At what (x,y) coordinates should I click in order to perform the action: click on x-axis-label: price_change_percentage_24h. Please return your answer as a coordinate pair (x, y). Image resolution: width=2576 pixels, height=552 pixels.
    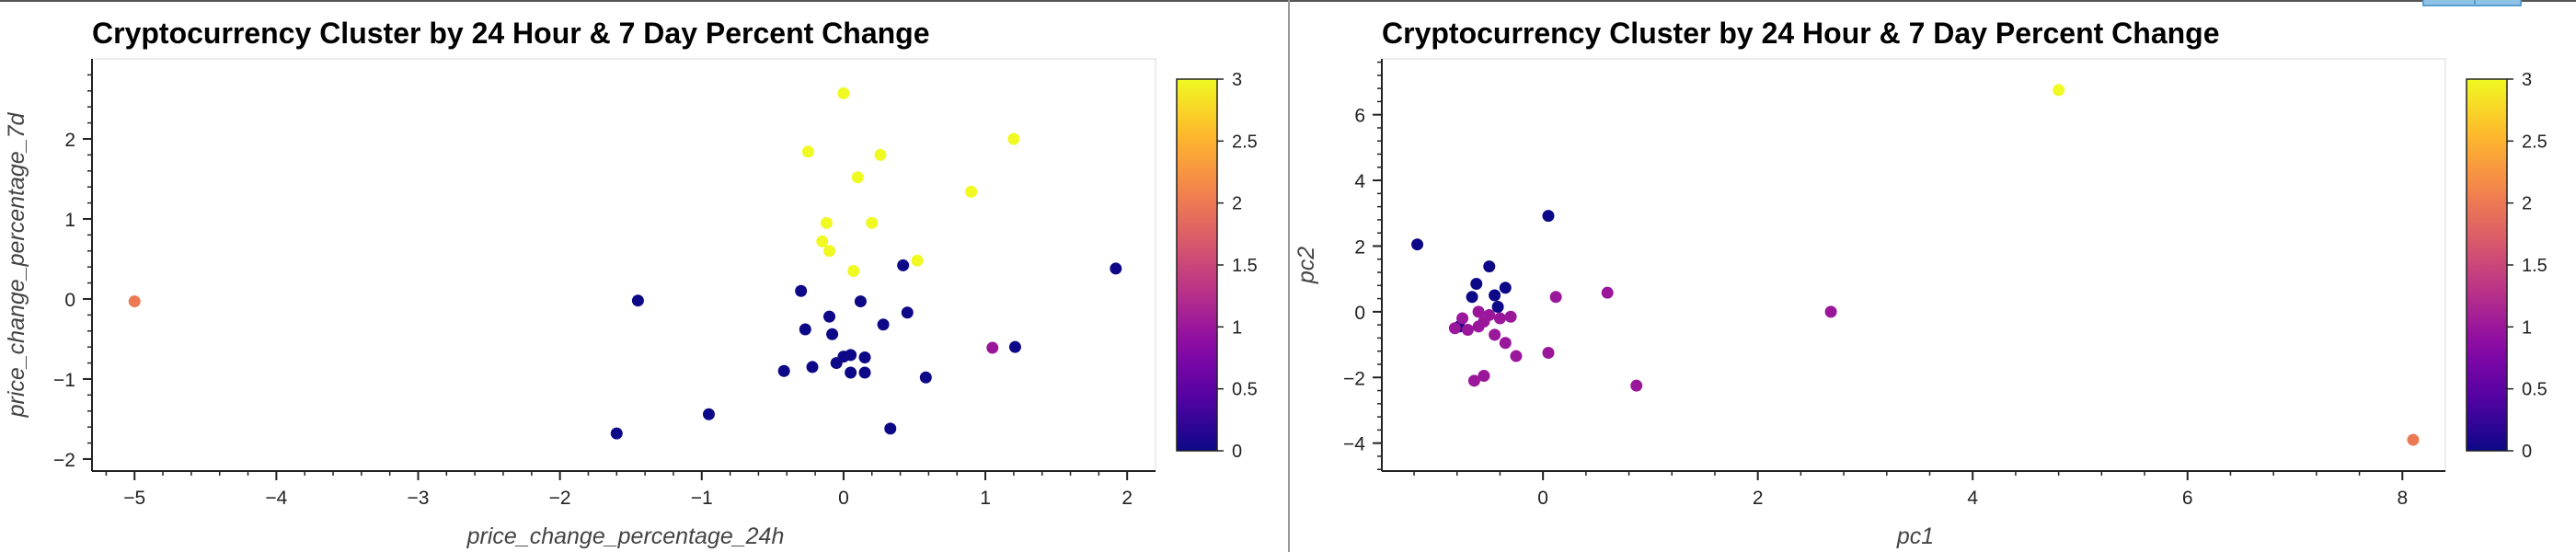
    Looking at the image, I should click on (625, 536).